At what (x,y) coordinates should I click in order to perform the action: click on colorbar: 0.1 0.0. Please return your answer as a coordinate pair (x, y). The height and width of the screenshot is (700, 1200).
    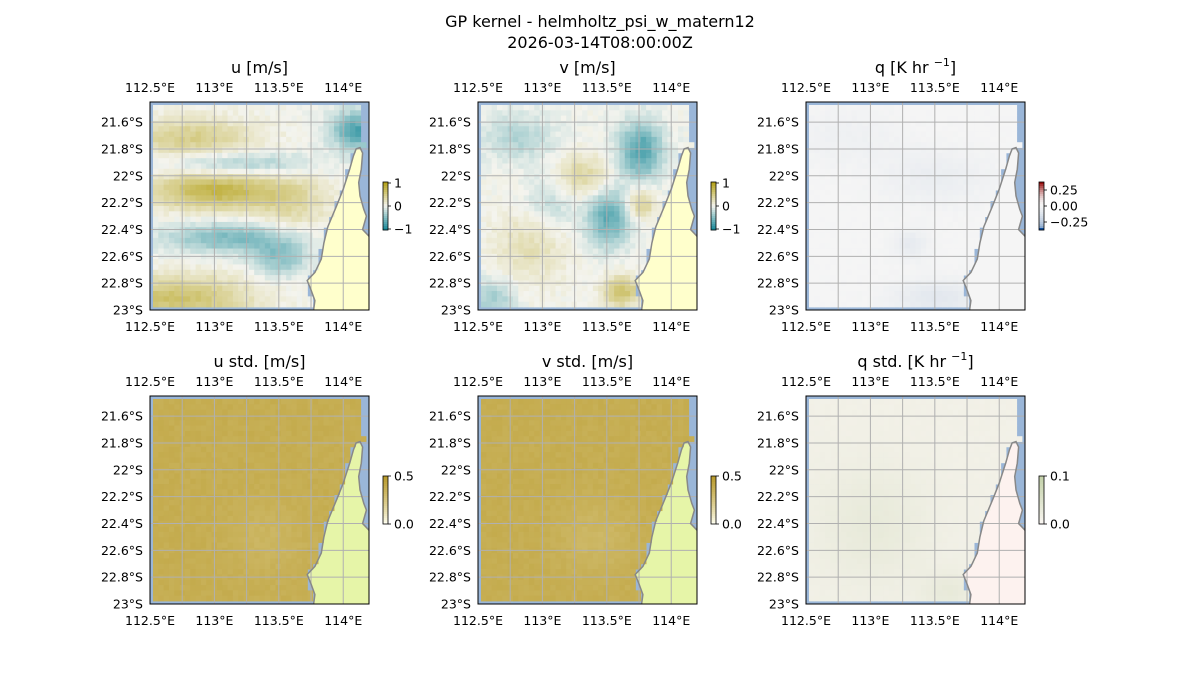
    Looking at the image, I should click on (1054, 500).